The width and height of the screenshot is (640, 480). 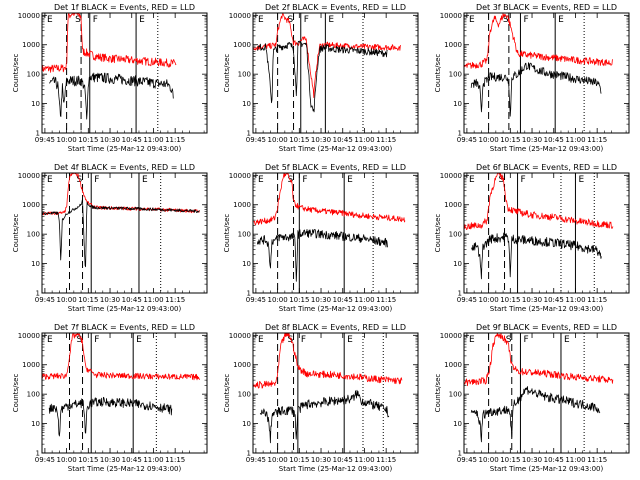 What do you see at coordinates (124, 327) in the screenshot?
I see `panel-title: Det 7f BLACK = Events, RED = LLD` at bounding box center [124, 327].